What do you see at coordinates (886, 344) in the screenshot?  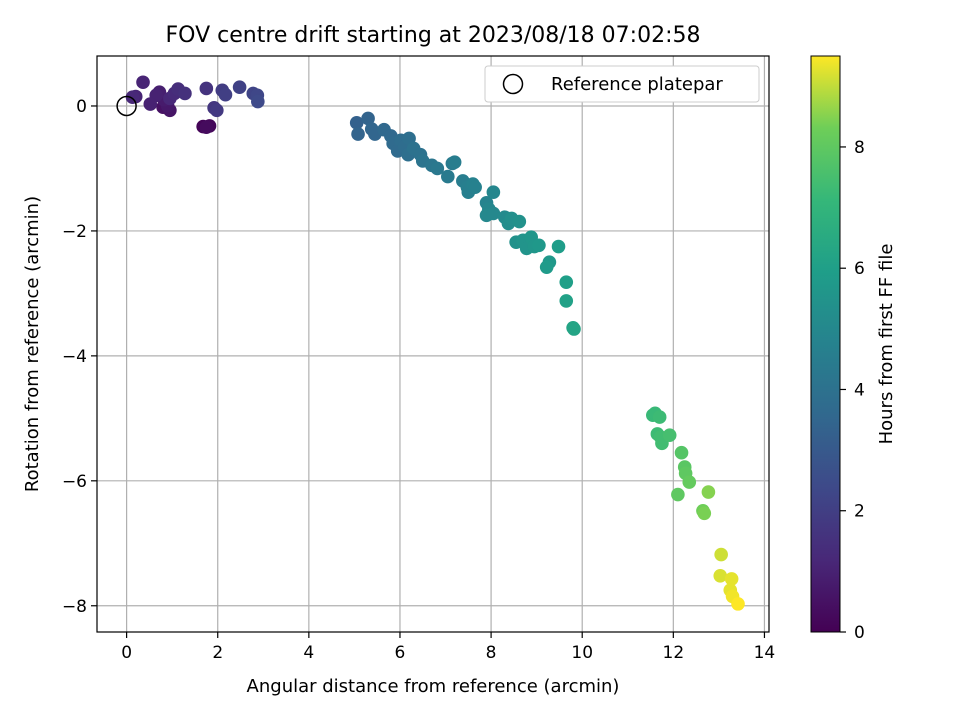 I see `colorbar-label: Hours from first FF file` at bounding box center [886, 344].